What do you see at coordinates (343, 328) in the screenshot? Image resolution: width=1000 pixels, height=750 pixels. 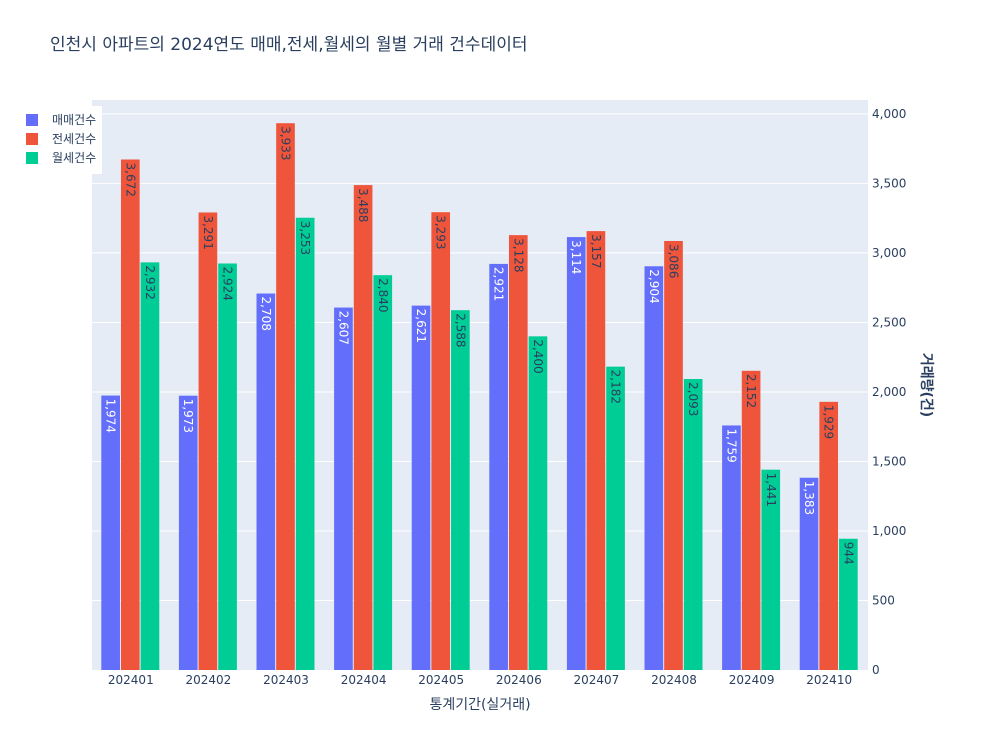 I see `bar-value-label: 2,607` at bounding box center [343, 328].